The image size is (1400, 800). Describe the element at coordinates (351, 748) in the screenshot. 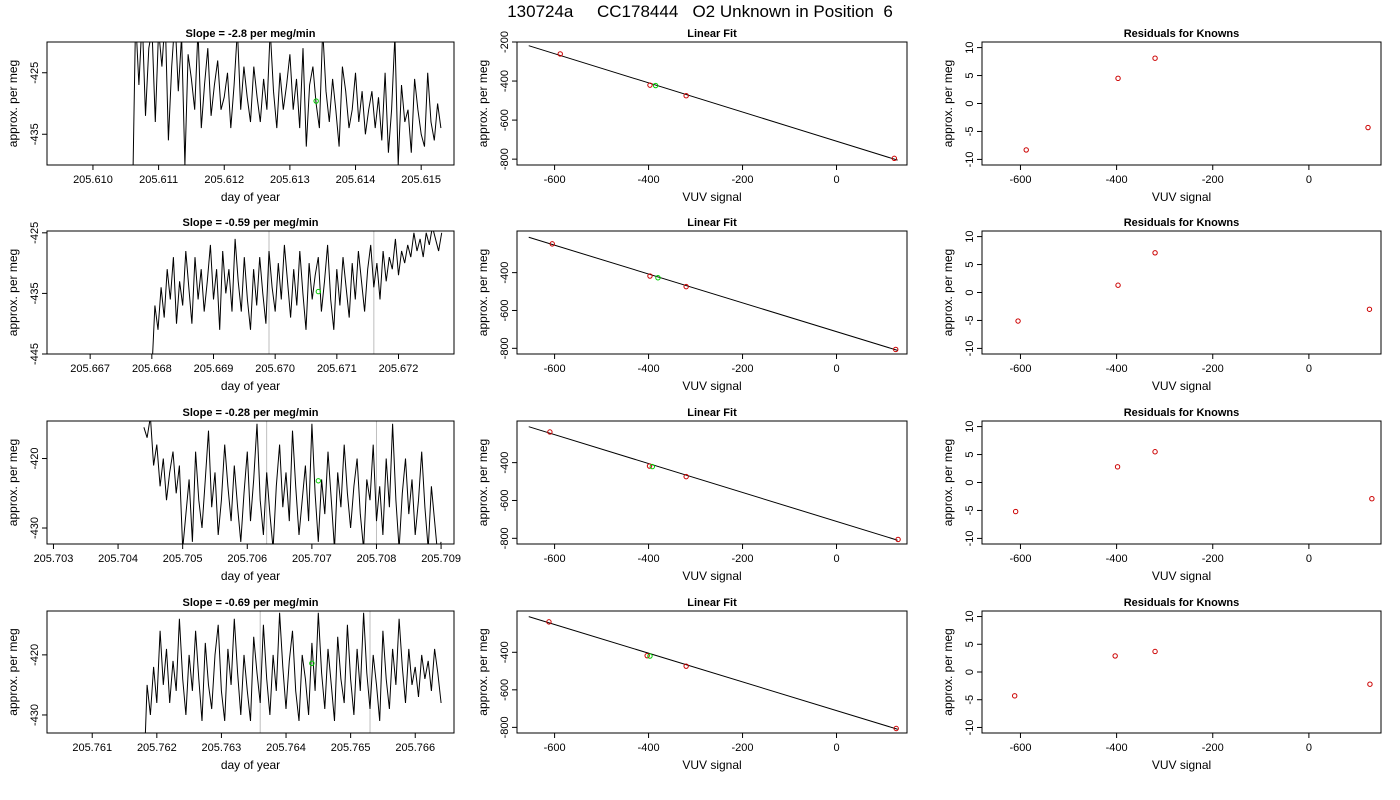

I see `x-tick-label: 205.765` at that location.